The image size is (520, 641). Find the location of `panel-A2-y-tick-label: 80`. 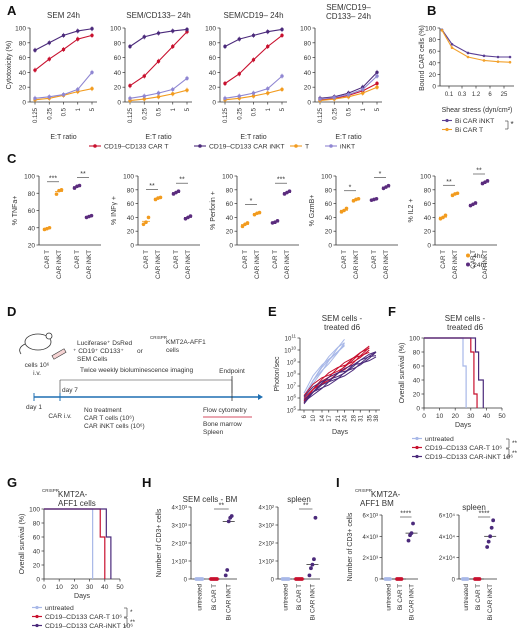

panel-A2-y-tick-label: 80 is located at coordinates (118, 43).